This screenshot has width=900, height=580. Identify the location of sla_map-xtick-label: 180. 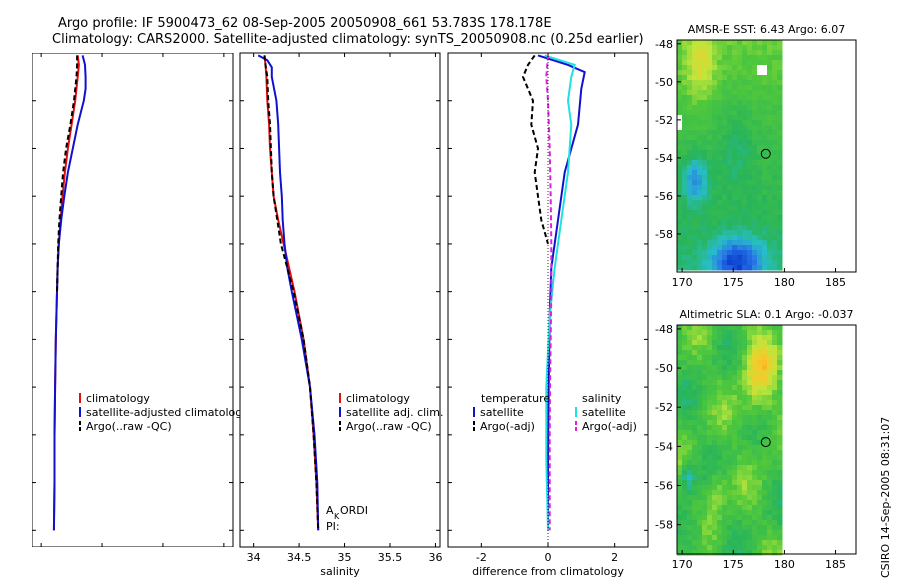
(784, 564).